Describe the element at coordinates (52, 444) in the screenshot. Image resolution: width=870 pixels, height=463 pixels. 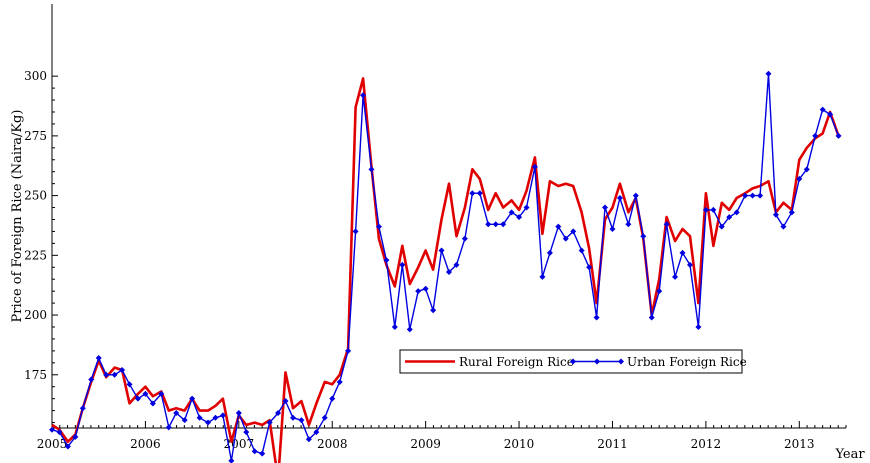
I see `x-tick-label: 2005` at that location.